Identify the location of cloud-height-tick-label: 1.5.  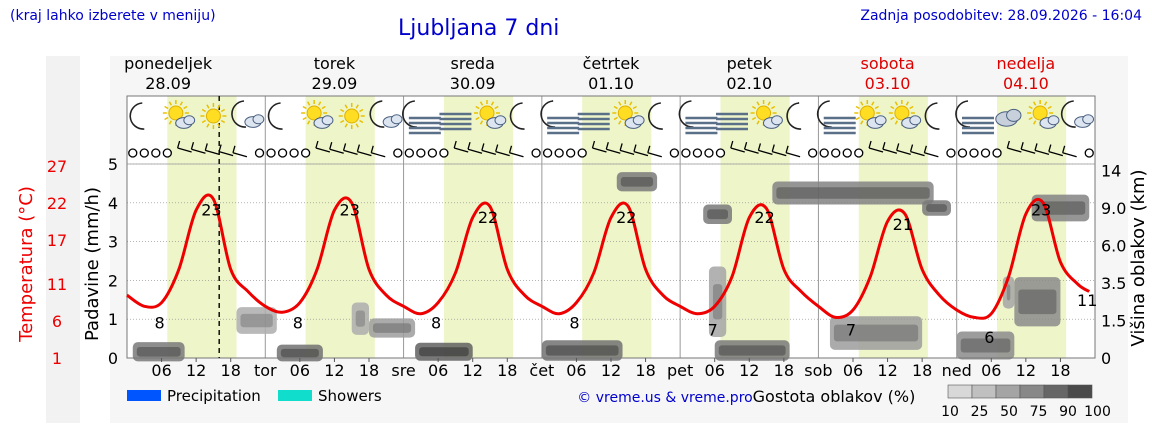
(1113, 321).